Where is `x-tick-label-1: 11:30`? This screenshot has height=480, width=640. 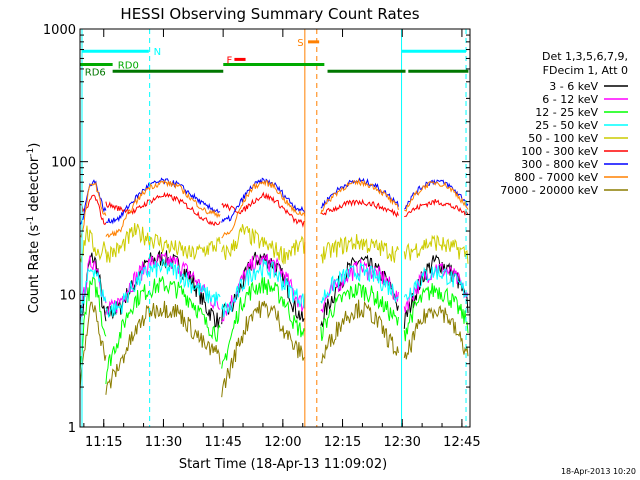 x-tick-label-1: 11:30 is located at coordinates (163, 442).